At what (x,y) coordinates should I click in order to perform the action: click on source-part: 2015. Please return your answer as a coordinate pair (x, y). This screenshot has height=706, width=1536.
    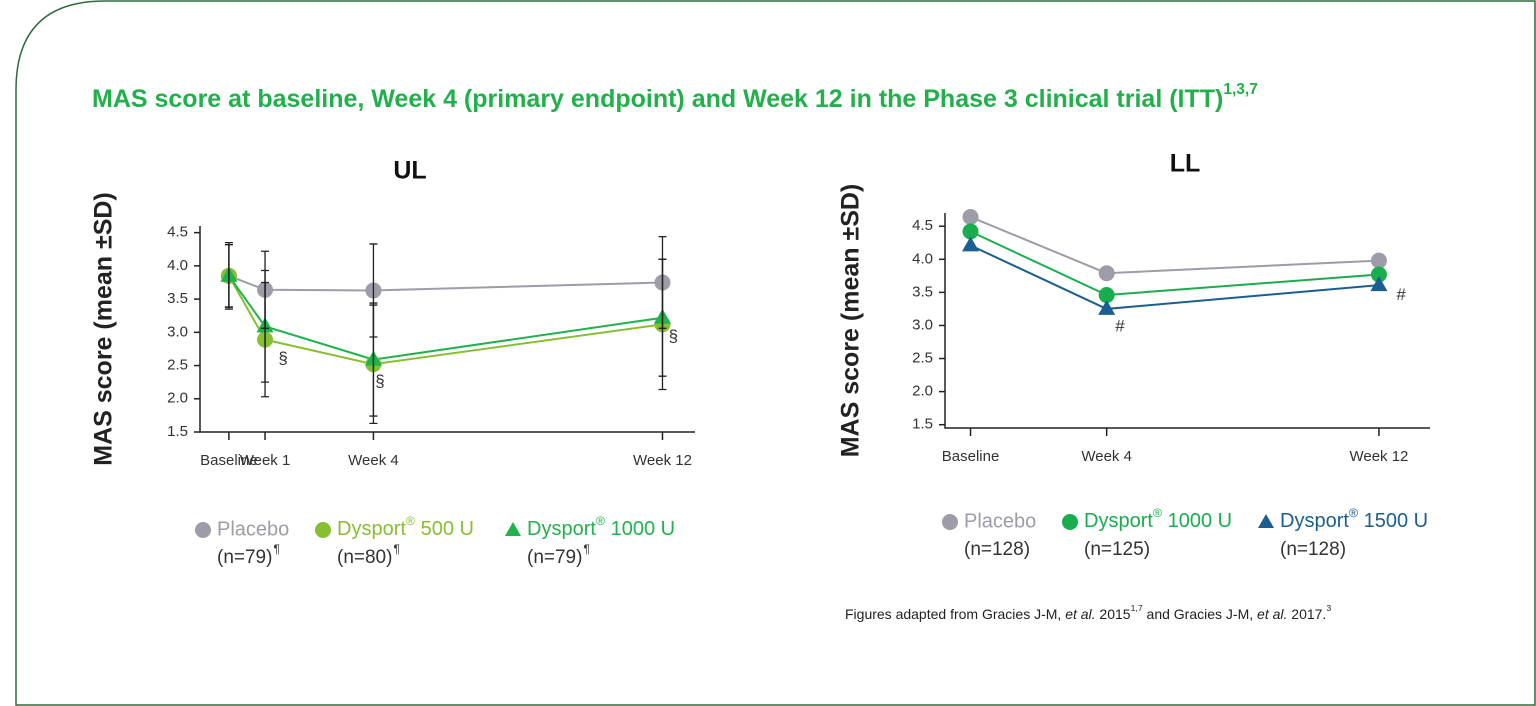
    Looking at the image, I should click on (1113, 614).